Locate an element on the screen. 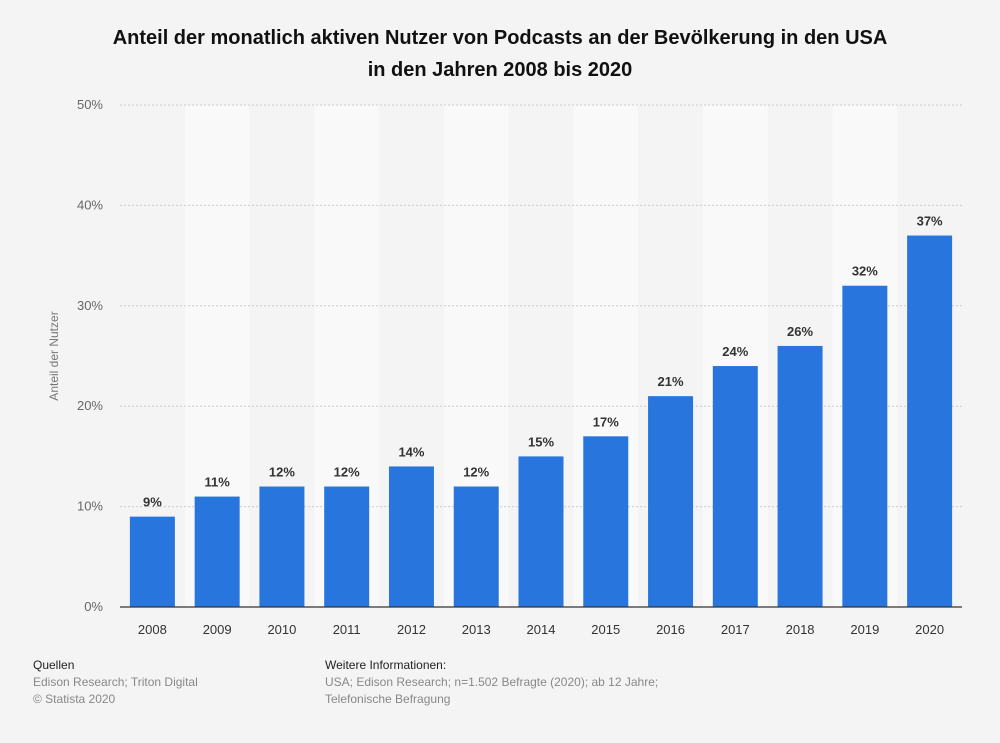 The height and width of the screenshot is (743, 1000). bar-value-label: 14% is located at coordinates (411, 451).